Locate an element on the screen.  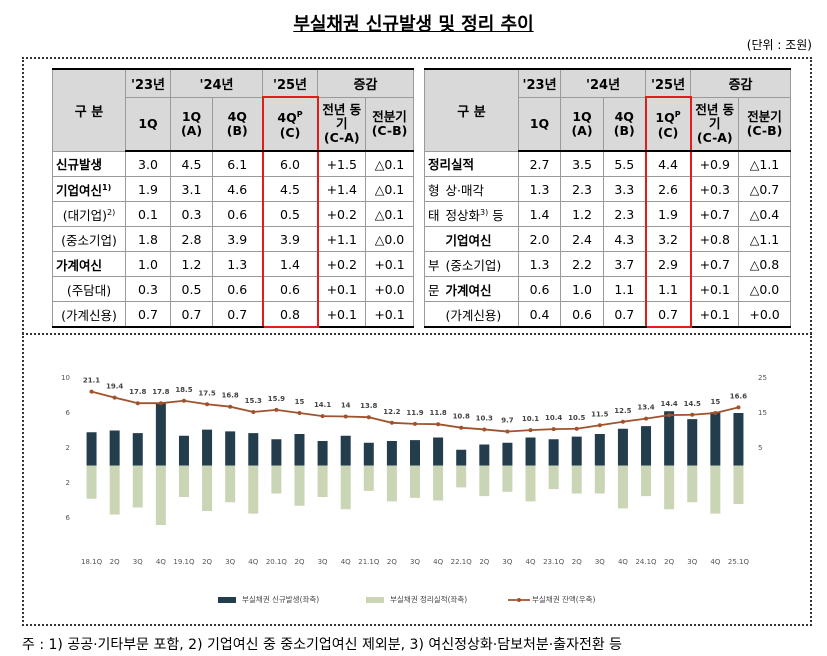
x-tick-label: 21.1Q is located at coordinates (369, 562).